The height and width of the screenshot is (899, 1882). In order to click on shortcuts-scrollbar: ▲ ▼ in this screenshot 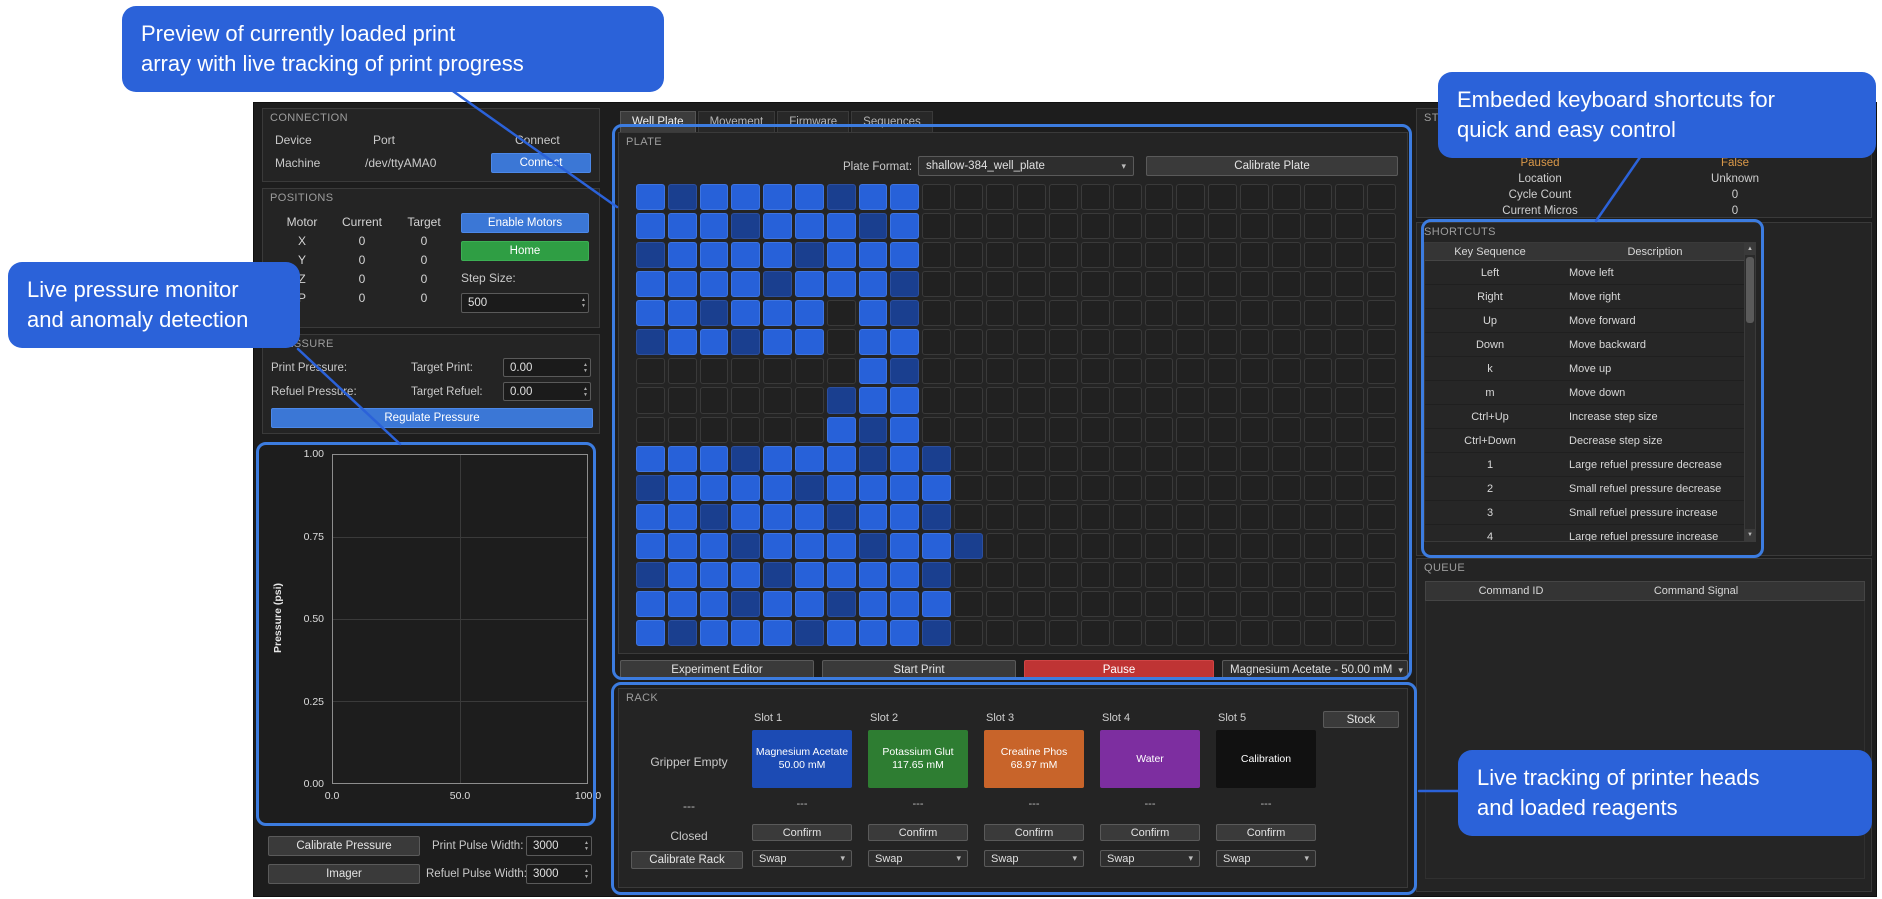, I will do `click(1749, 392)`.